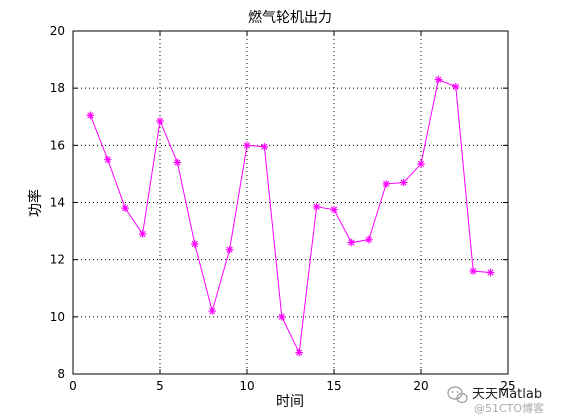 This screenshot has height=420, width=561. Describe the element at coordinates (292, 386) in the screenshot. I see `x-tick-labels: 0 5 10 15 20 25` at that location.